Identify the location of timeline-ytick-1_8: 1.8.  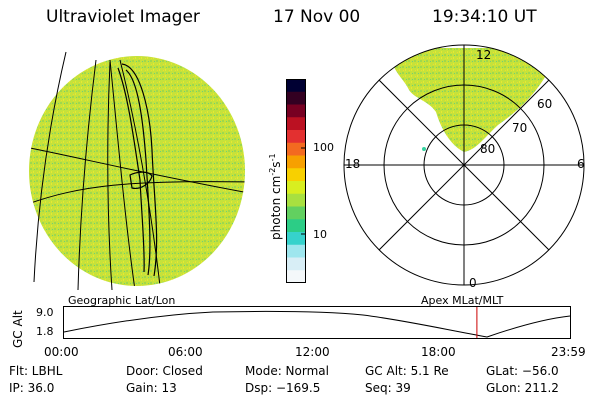
(45, 331).